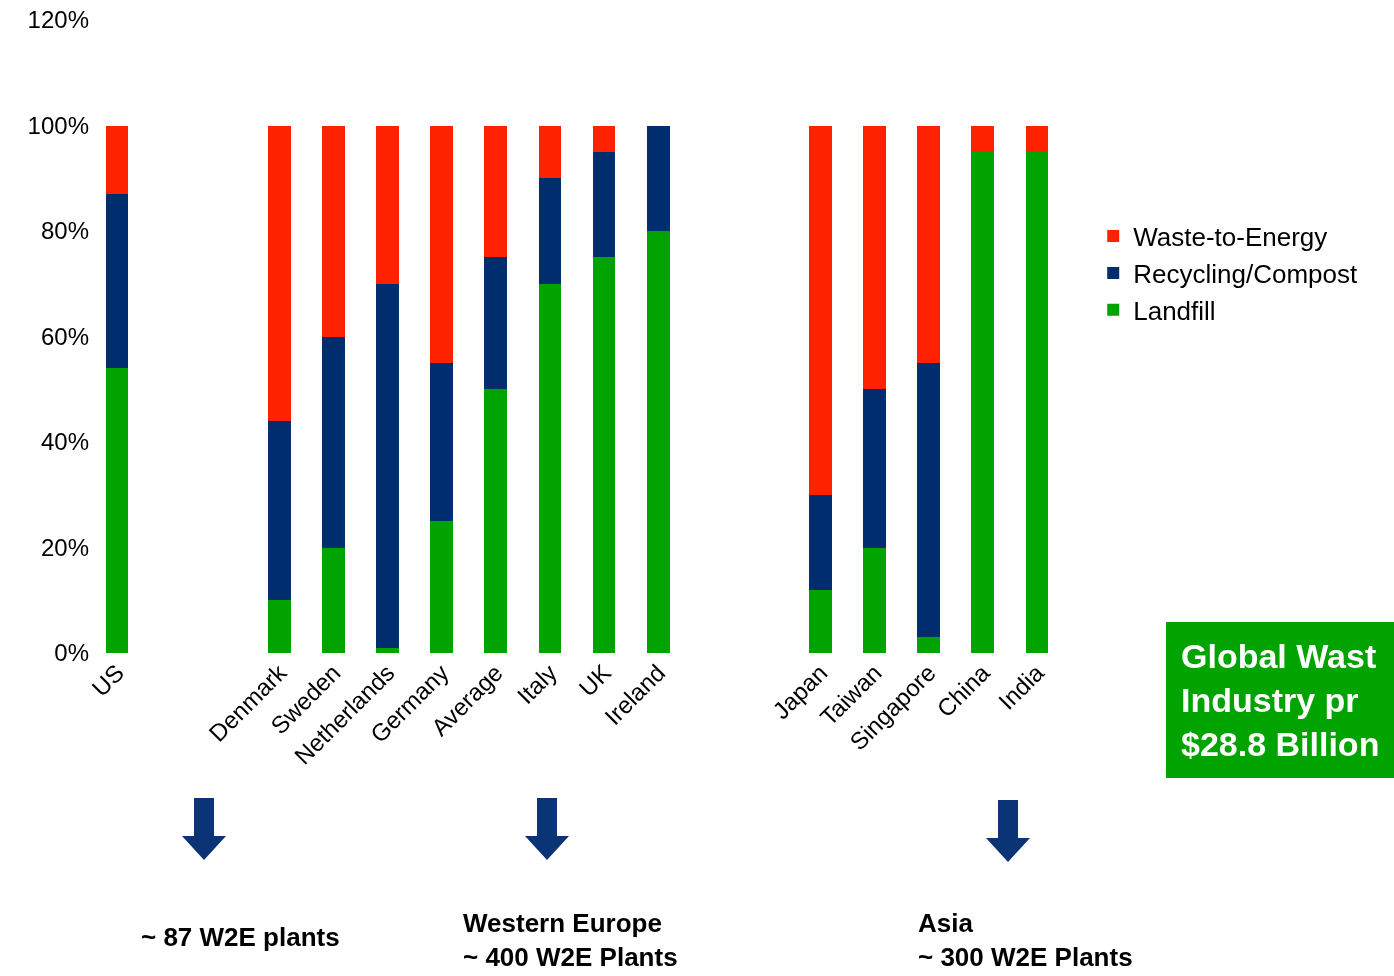 Image resolution: width=1394 pixels, height=976 pixels. What do you see at coordinates (64, 547) in the screenshot?
I see `y-tick-label: 20%` at bounding box center [64, 547].